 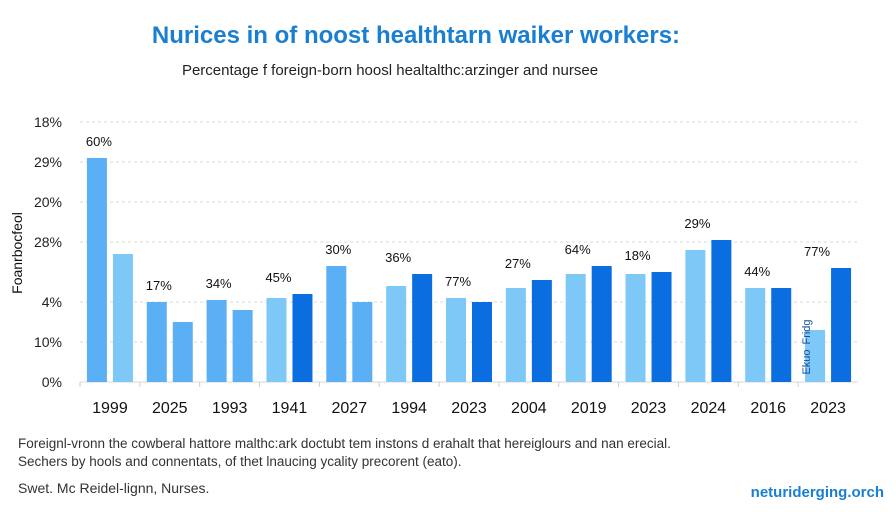 I want to click on source-note: Swet. Mc Reidel-lignn, Nurses., so click(x=114, y=488).